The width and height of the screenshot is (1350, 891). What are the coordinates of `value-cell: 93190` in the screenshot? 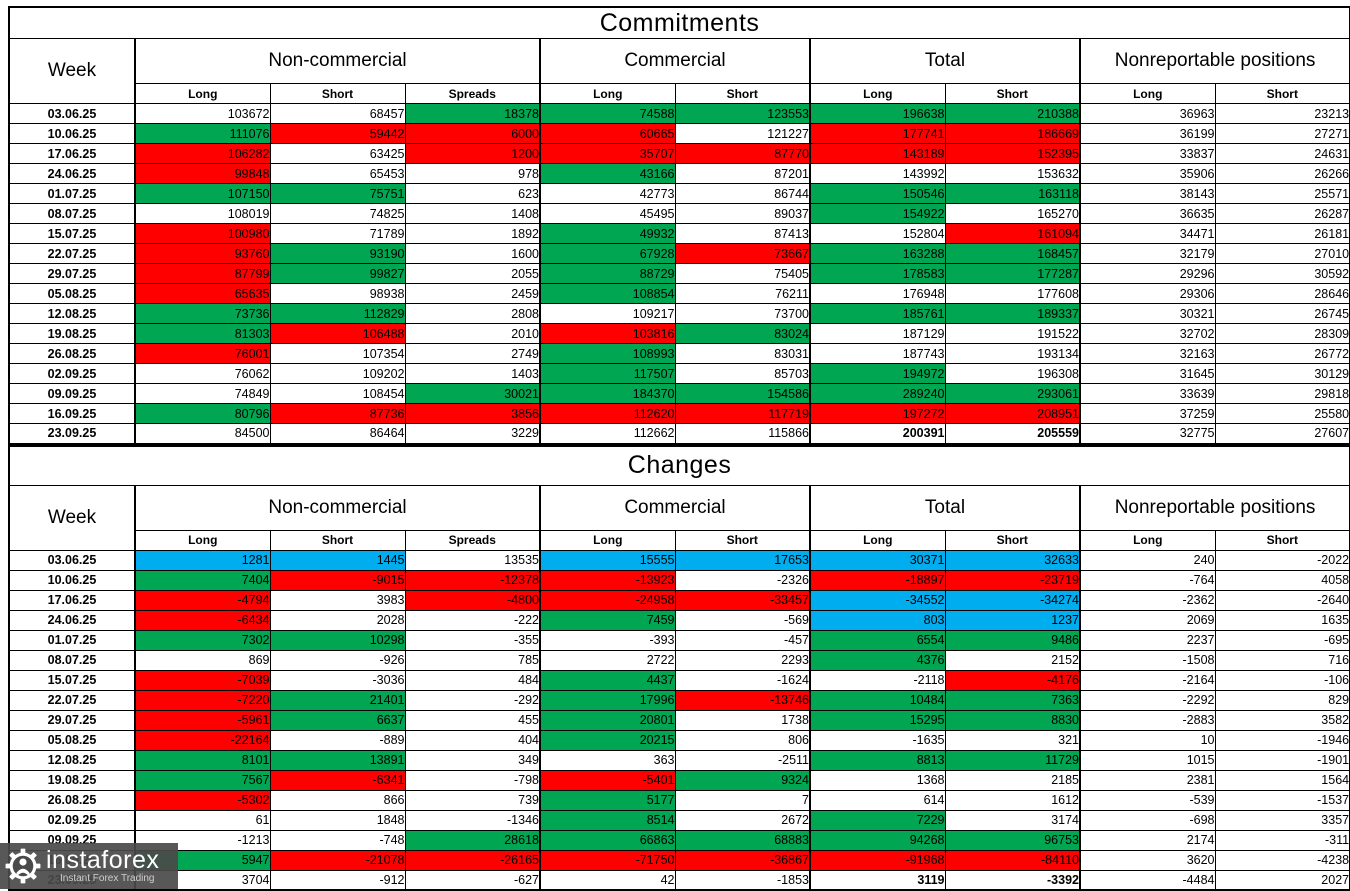 It's located at (337, 254).